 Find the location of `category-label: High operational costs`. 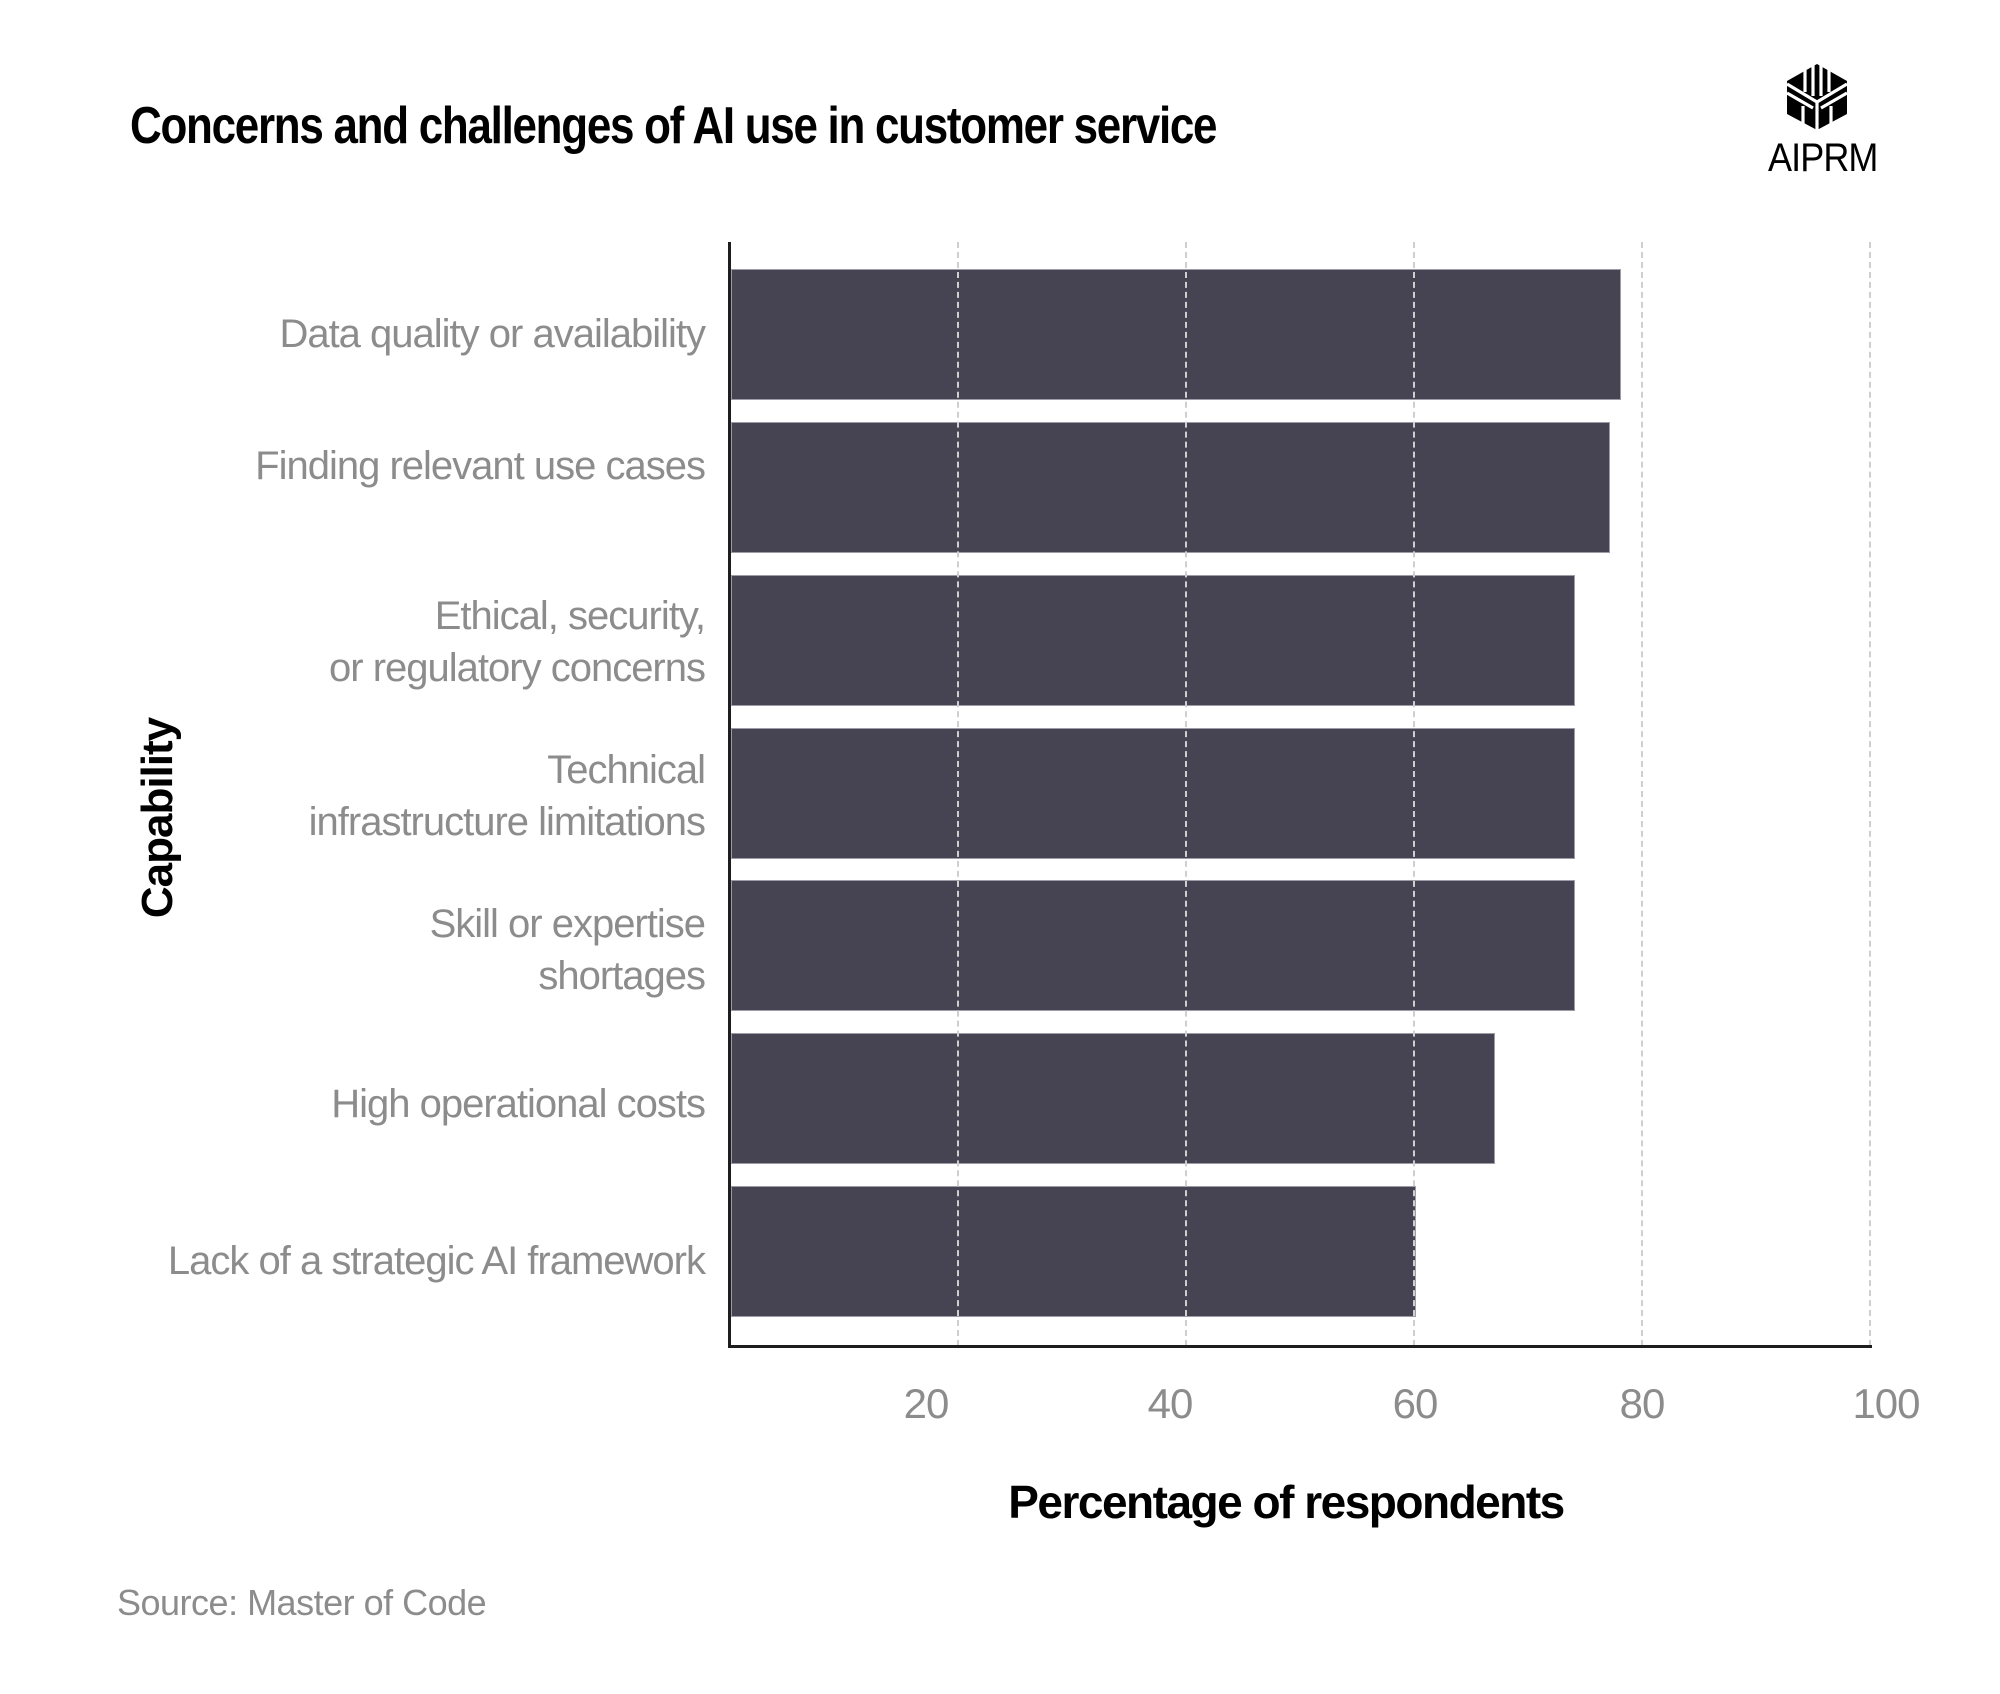

category-label: High operational costs is located at coordinates (518, 1104).